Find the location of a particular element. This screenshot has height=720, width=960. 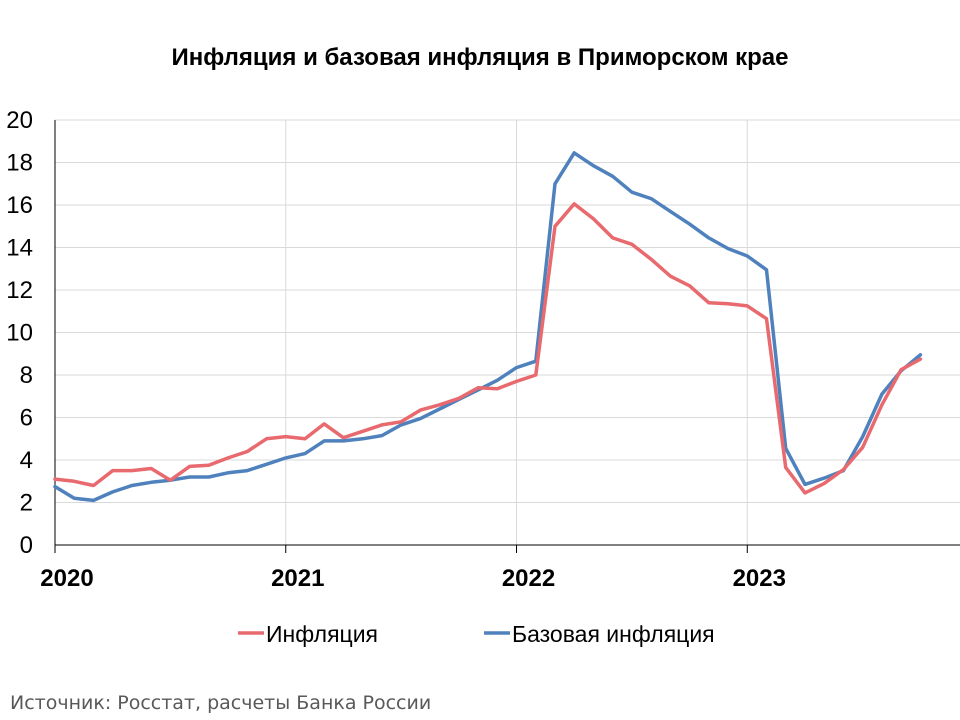

y-tick-label: 6 is located at coordinates (26, 418).